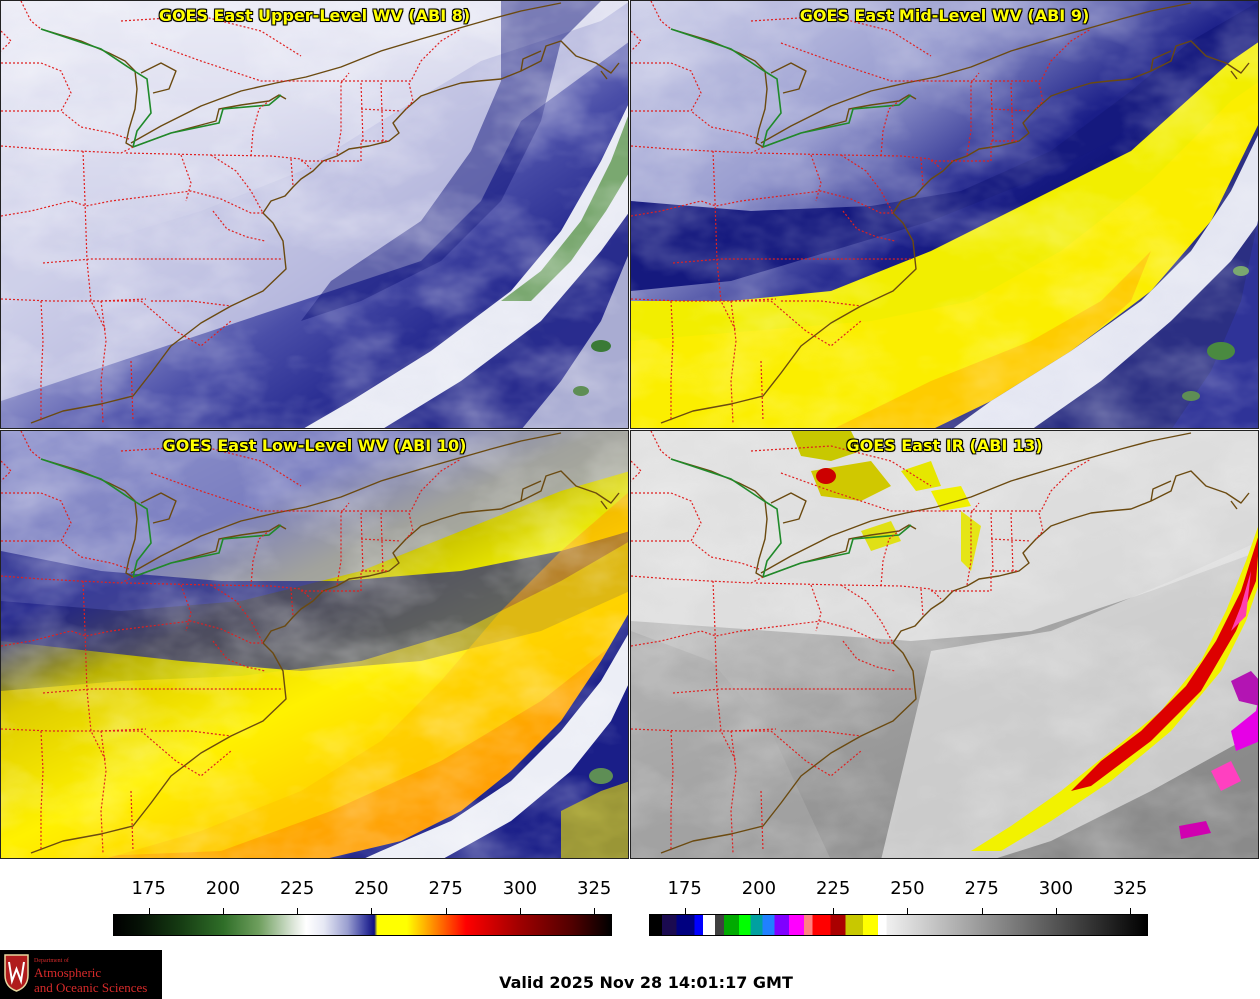  What do you see at coordinates (594, 888) in the screenshot?
I see `water-vapor-tick-label: 325` at bounding box center [594, 888].